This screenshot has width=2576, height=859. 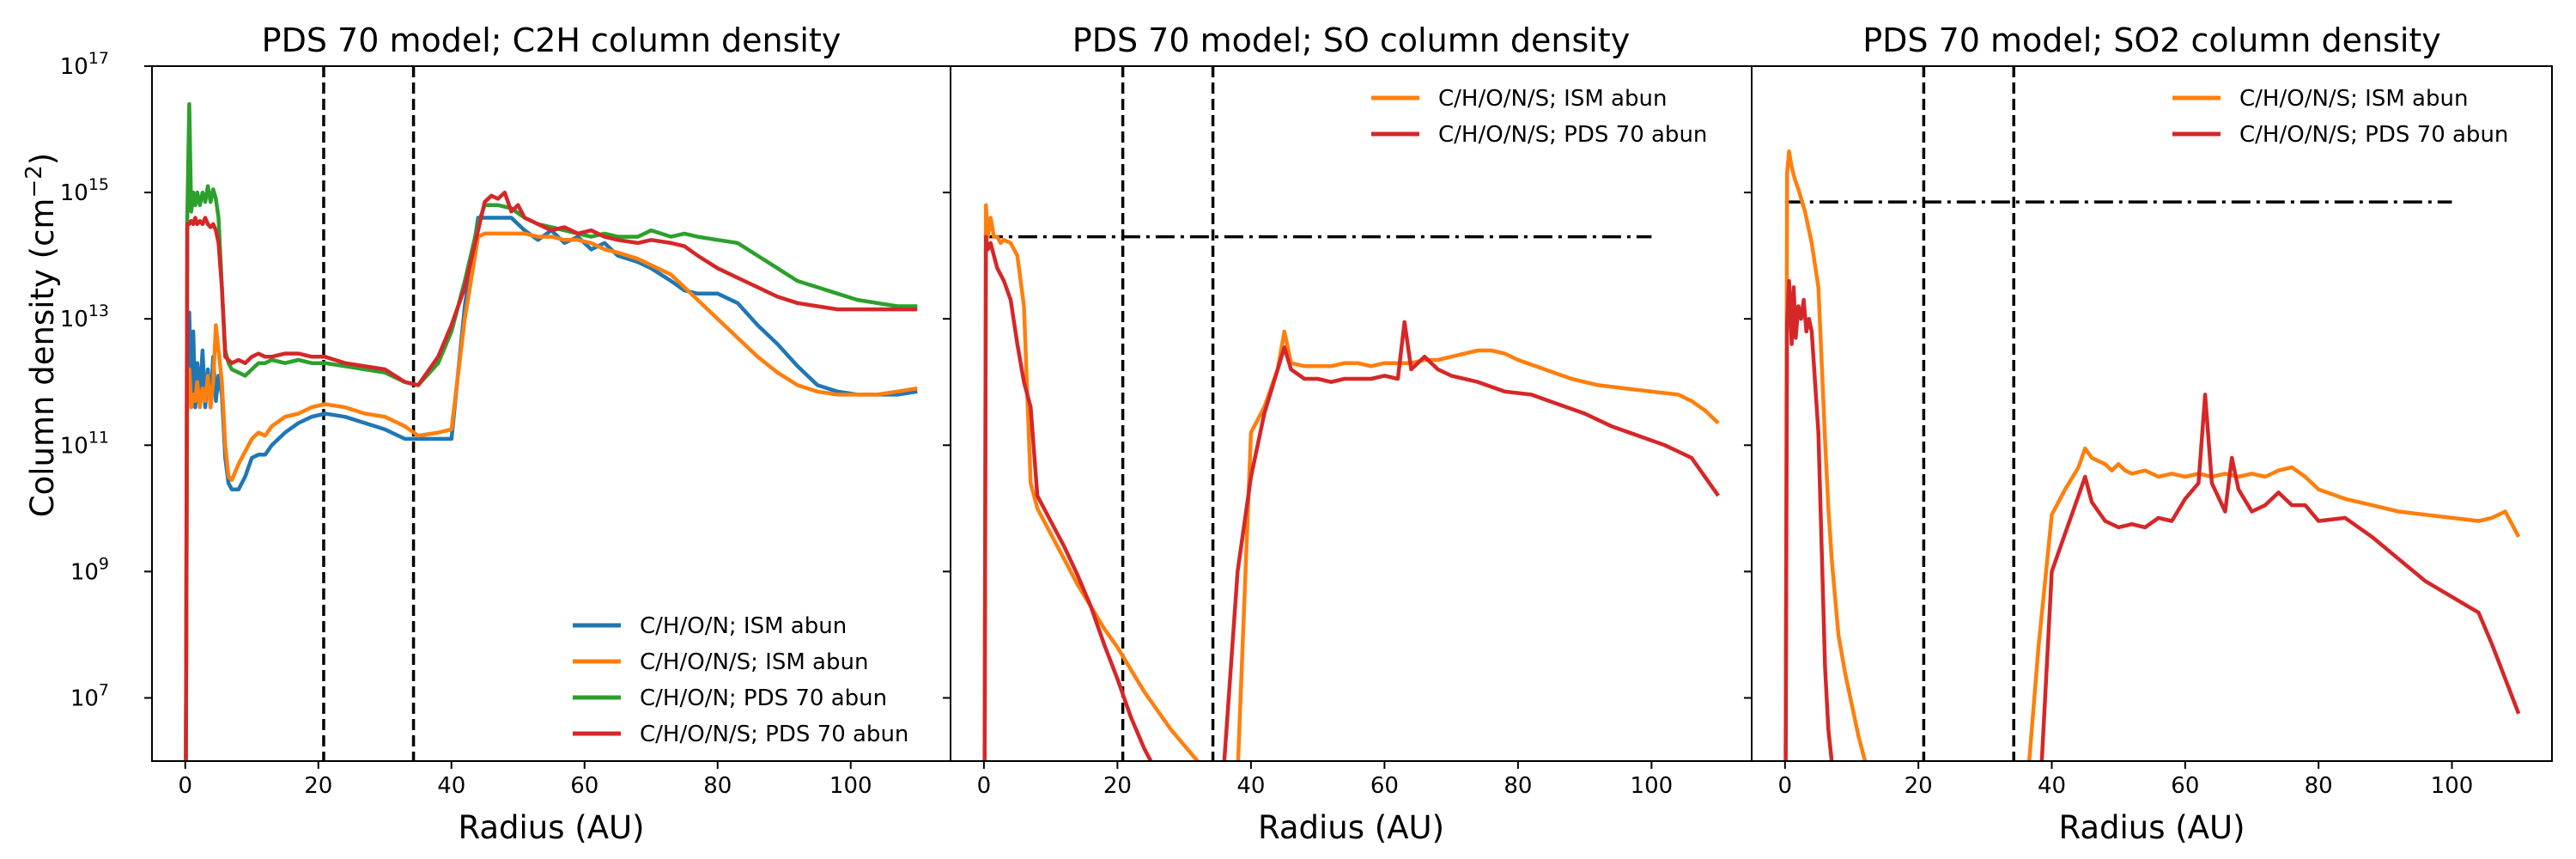 What do you see at coordinates (744, 626) in the screenshot?
I see `legend-label: C/H/O/N; ISM abun` at bounding box center [744, 626].